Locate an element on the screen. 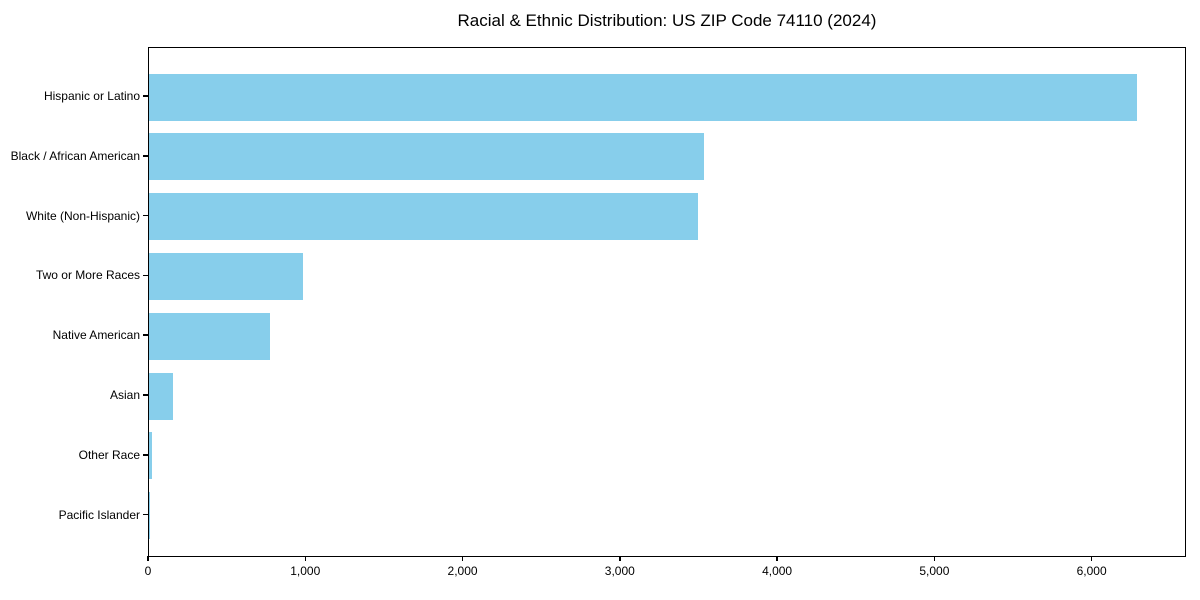 This screenshot has width=1200, height=600. y-tick-label: Pacific Islander is located at coordinates (99, 514).